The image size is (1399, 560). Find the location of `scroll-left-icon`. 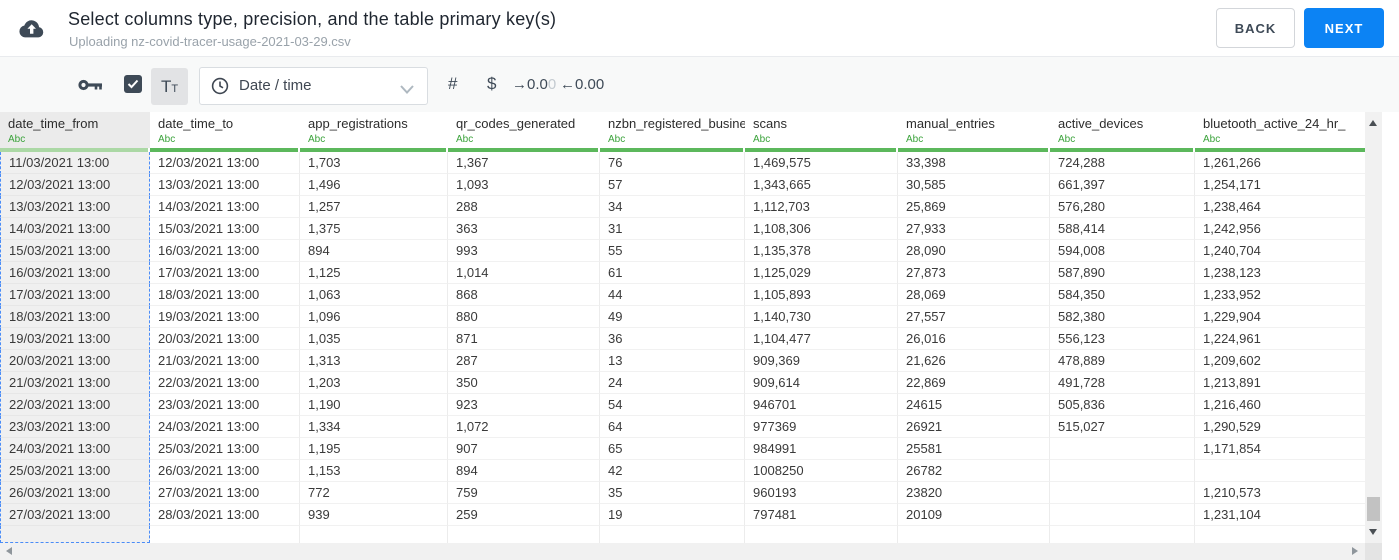

scroll-left-icon is located at coordinates (9, 551).